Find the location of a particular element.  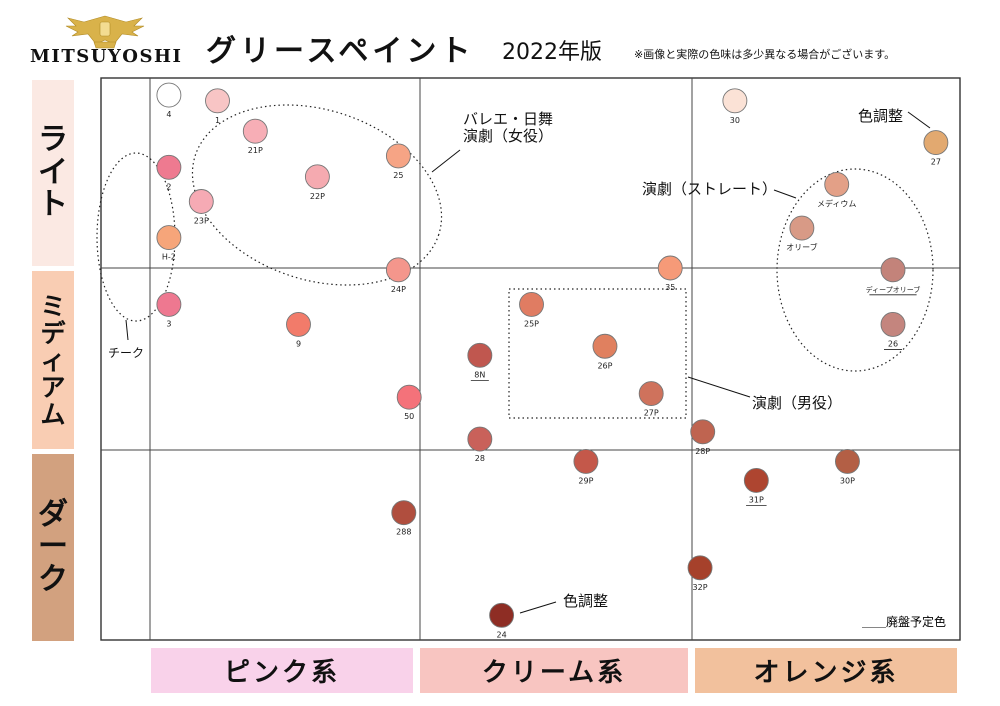

paint-point: H-2 is located at coordinates (169, 243).